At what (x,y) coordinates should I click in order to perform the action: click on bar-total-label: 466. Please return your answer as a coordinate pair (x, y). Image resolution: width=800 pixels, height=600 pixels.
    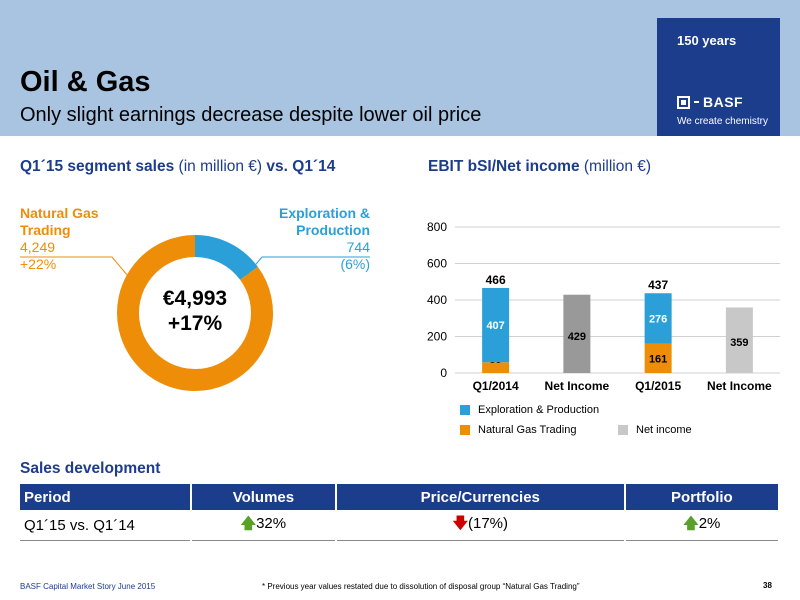
    Looking at the image, I should click on (496, 280).